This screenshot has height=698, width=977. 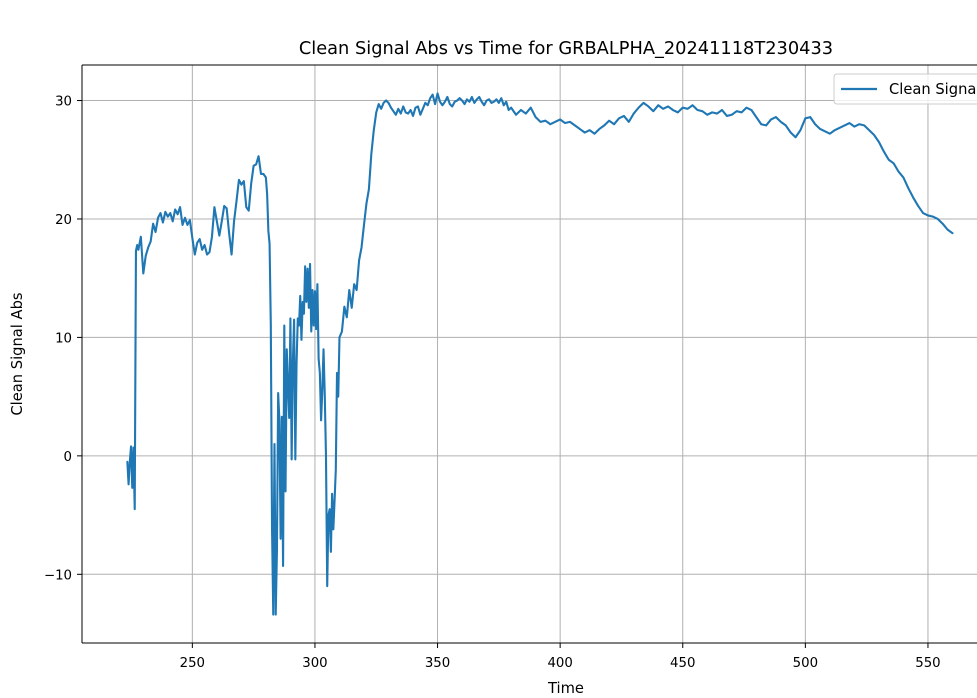 I want to click on x-tick-label: 550, so click(x=927, y=663).